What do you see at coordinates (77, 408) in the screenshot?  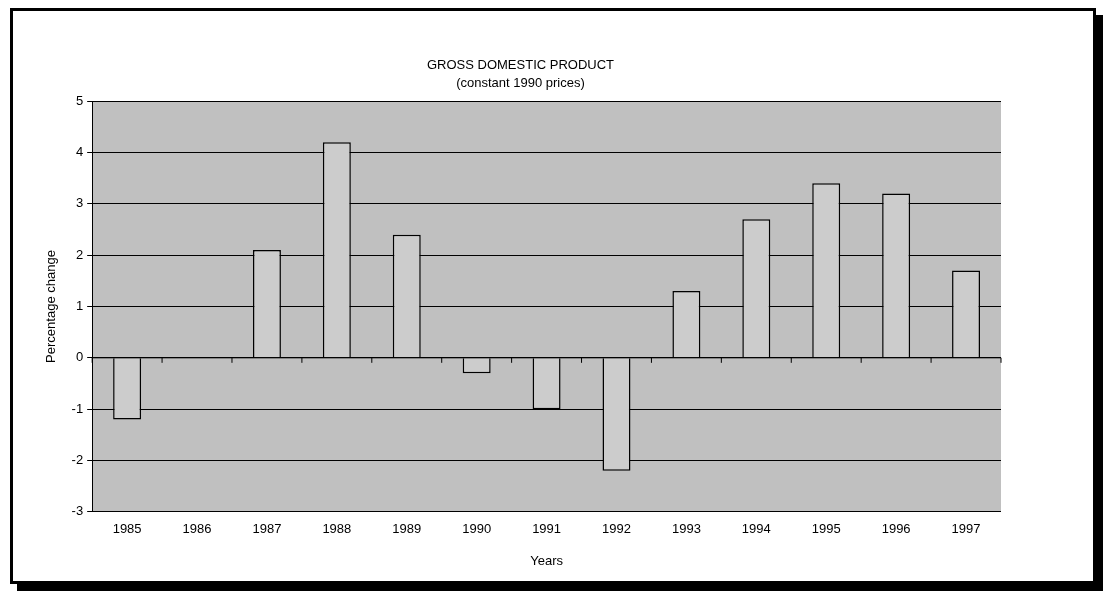 I see `y-tick-label: -1` at bounding box center [77, 408].